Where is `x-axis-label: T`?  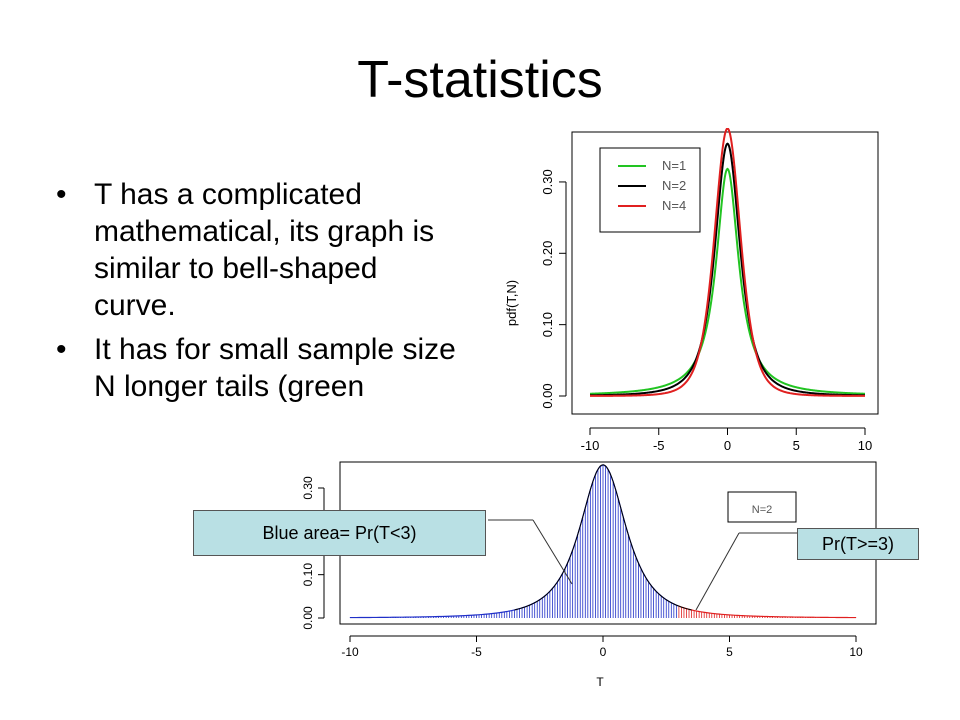 x-axis-label: T is located at coordinates (600, 682).